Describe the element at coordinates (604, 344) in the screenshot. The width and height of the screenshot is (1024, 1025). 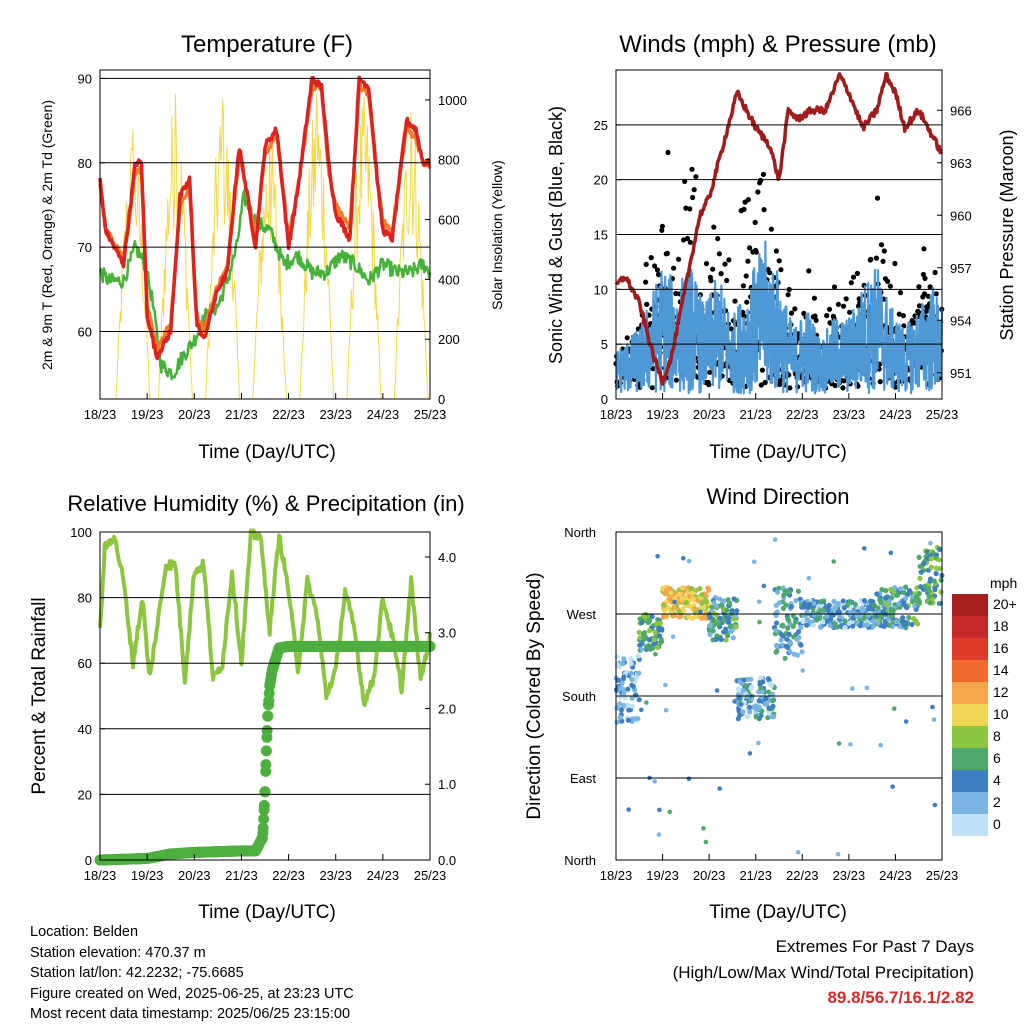
I see `y-tick-label: 5` at that location.